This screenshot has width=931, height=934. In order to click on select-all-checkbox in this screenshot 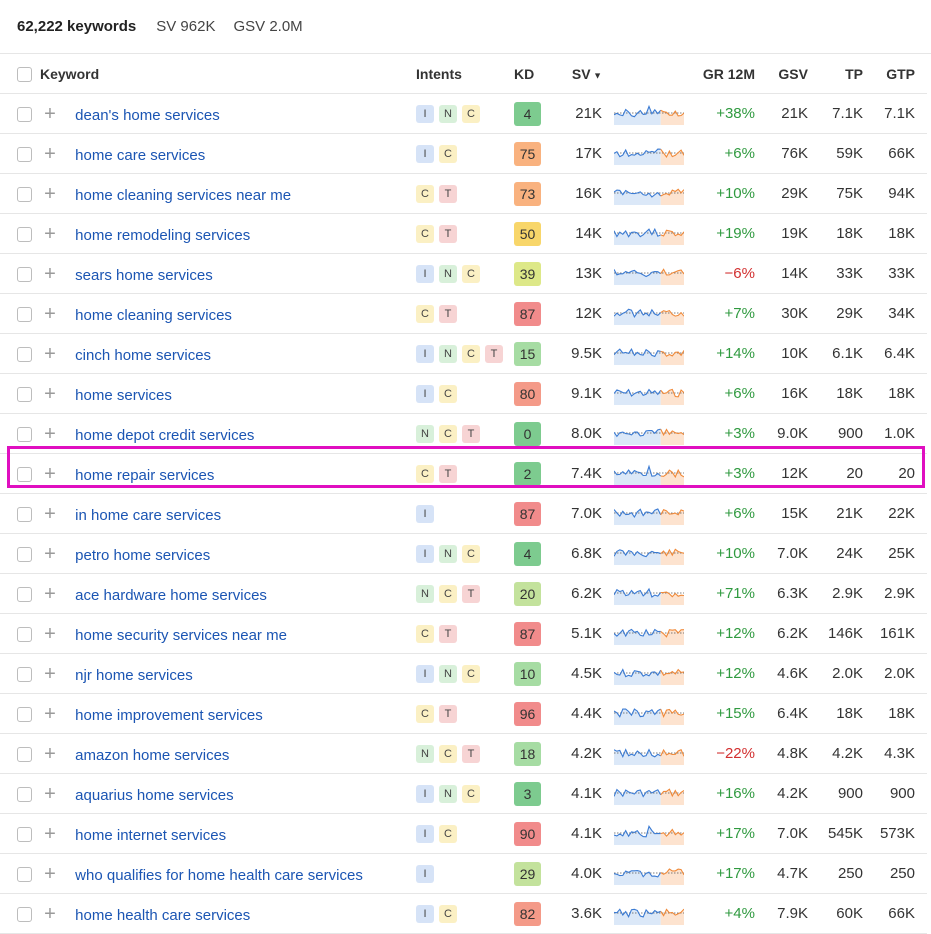, I will do `click(24, 74)`.